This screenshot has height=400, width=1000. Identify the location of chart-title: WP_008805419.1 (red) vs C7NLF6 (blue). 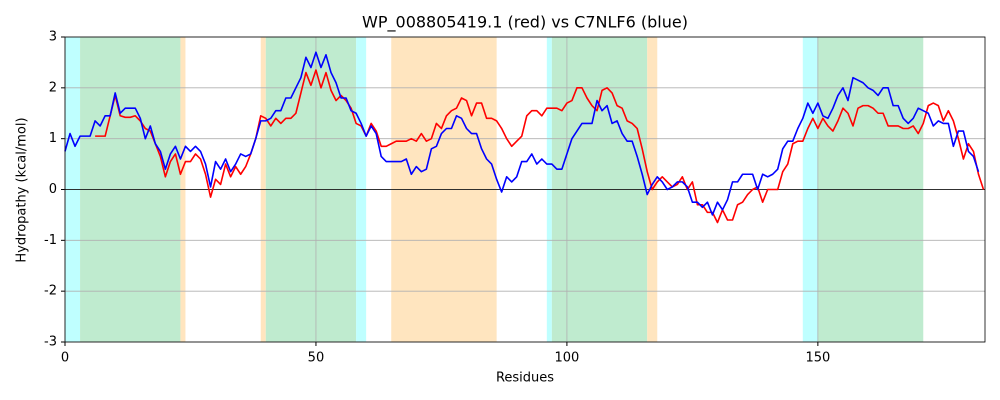
(525, 23).